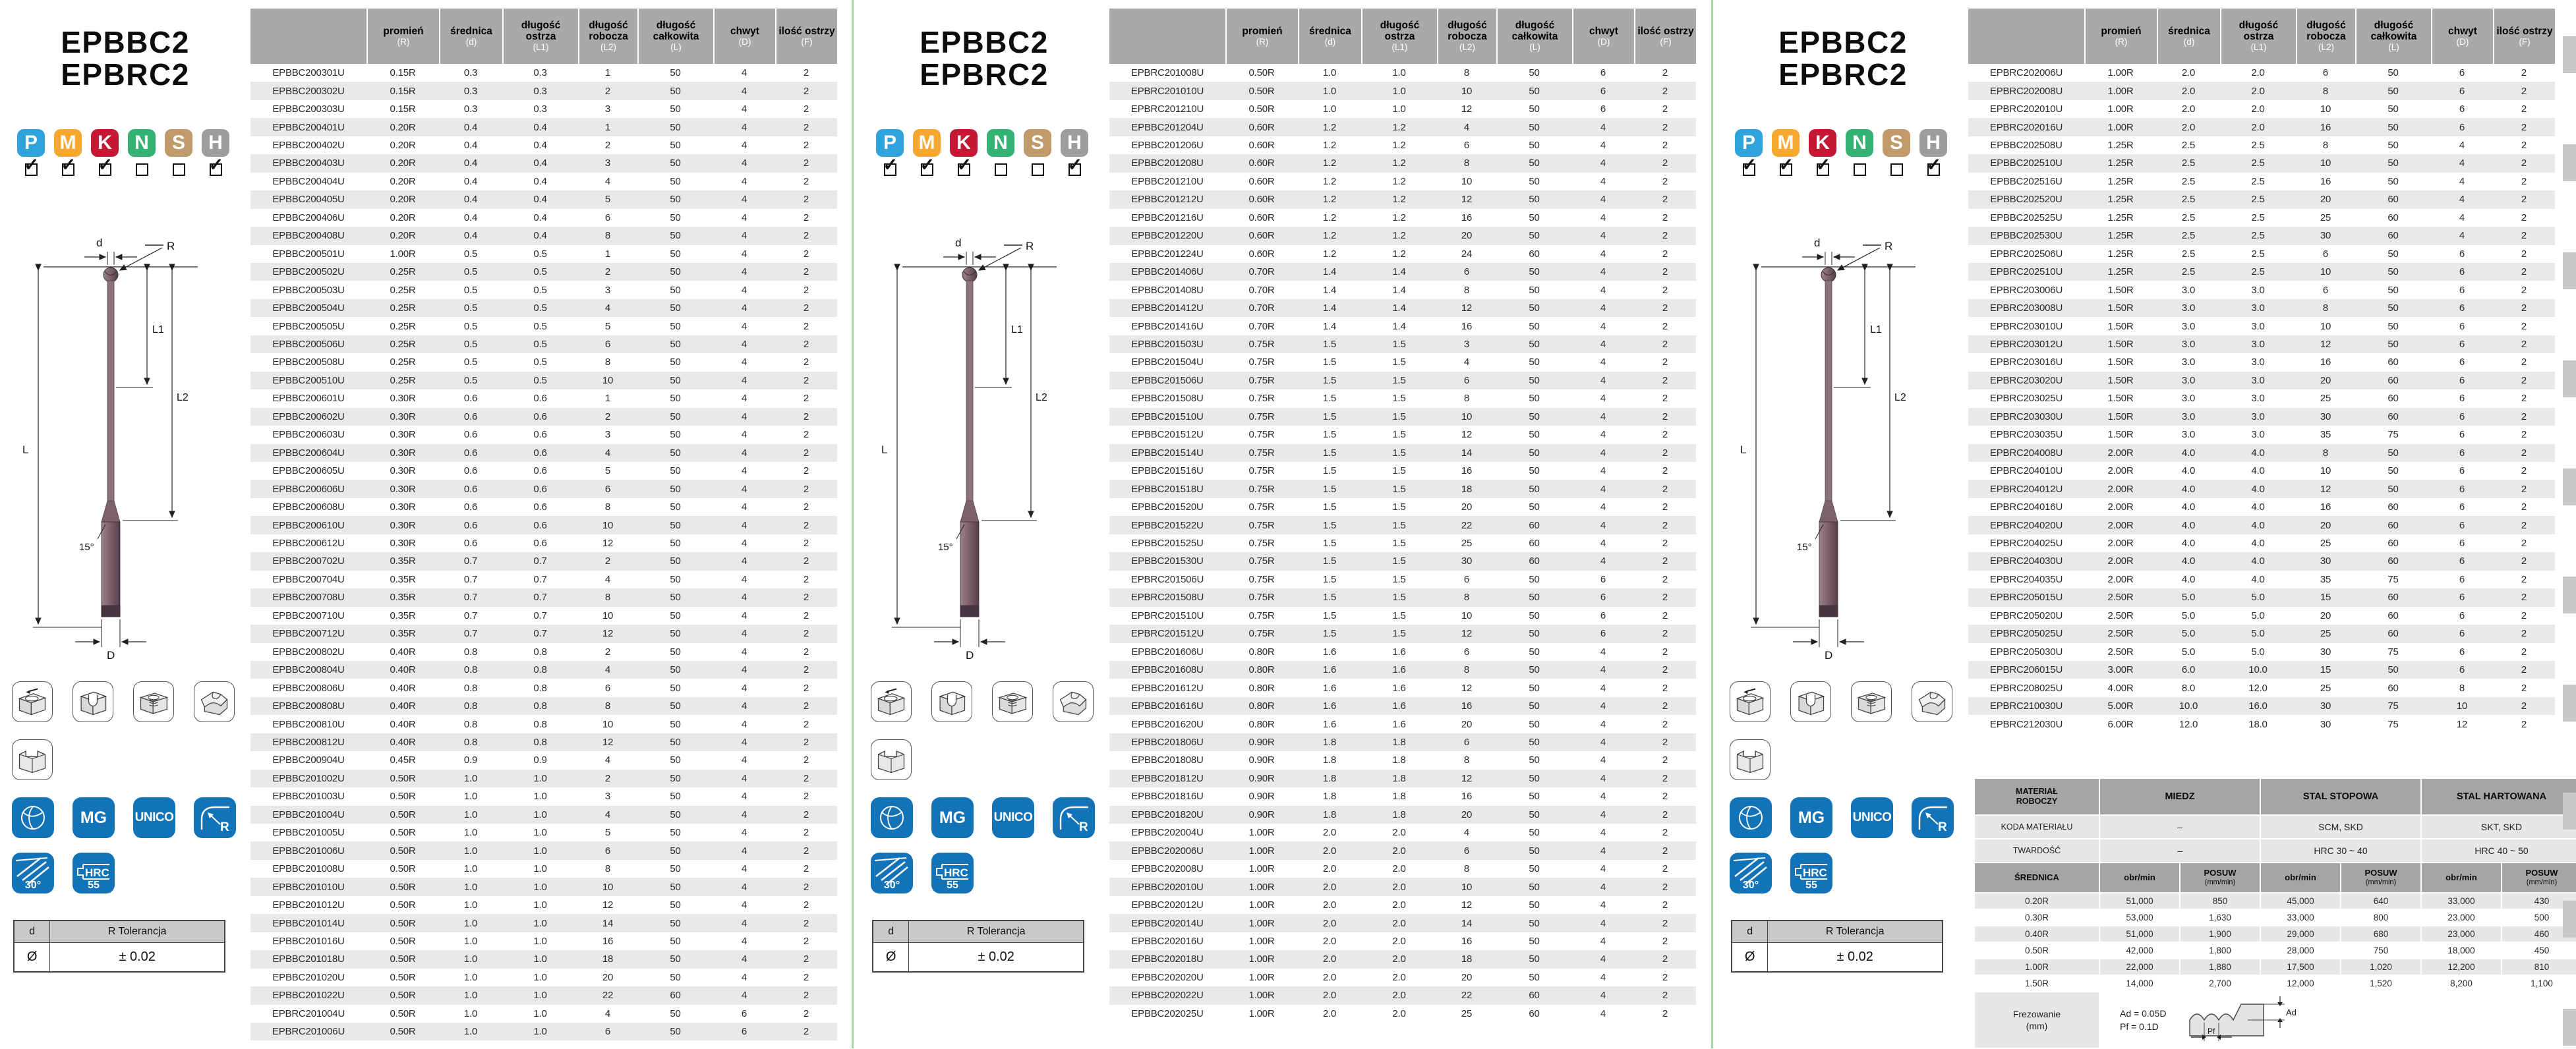 The image size is (2576, 1049). I want to click on cell: 1, so click(607, 73).